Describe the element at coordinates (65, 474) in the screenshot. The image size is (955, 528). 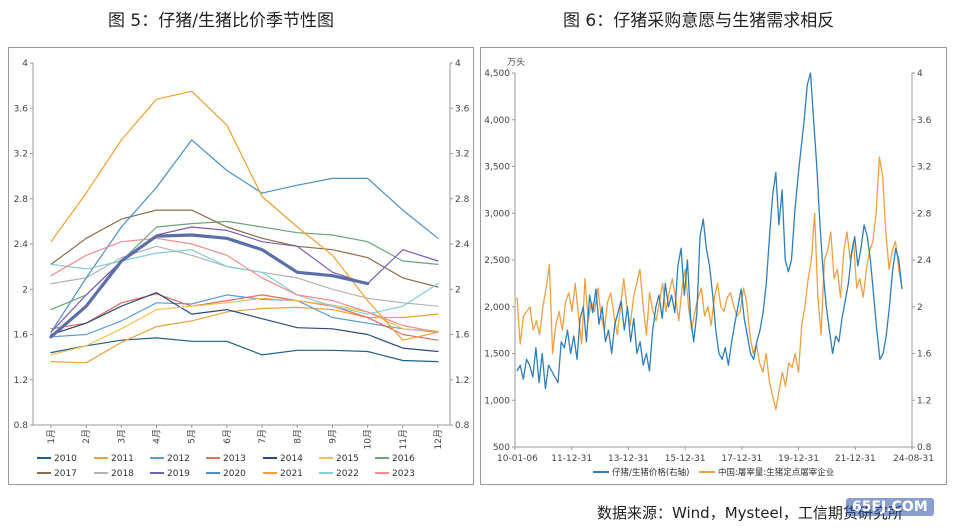
I see `legend-label: 2017` at that location.